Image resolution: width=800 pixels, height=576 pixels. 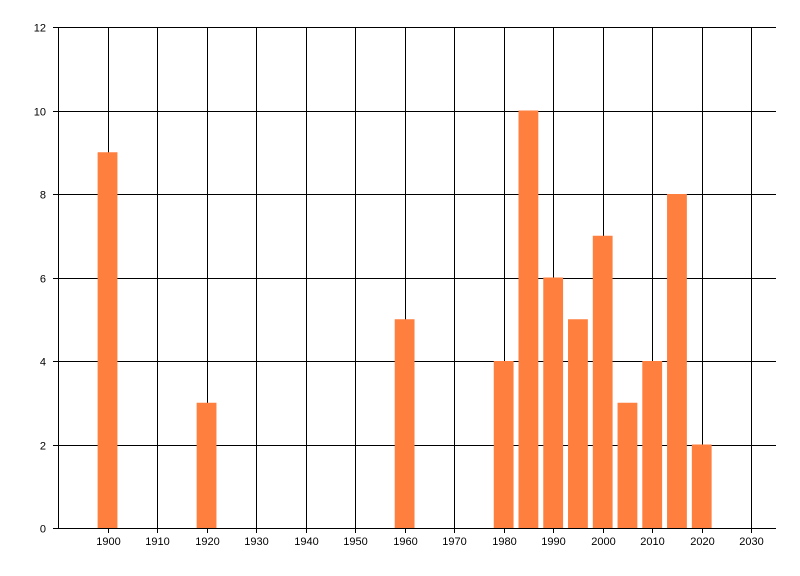 What do you see at coordinates (157, 542) in the screenshot?
I see `x-tick-label-1910: 1910` at bounding box center [157, 542].